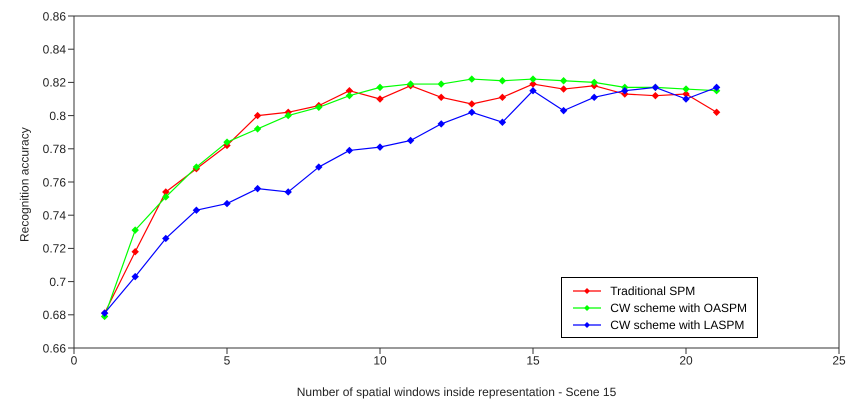  I want to click on legend-label: CW scheme with LASPM, so click(677, 325).